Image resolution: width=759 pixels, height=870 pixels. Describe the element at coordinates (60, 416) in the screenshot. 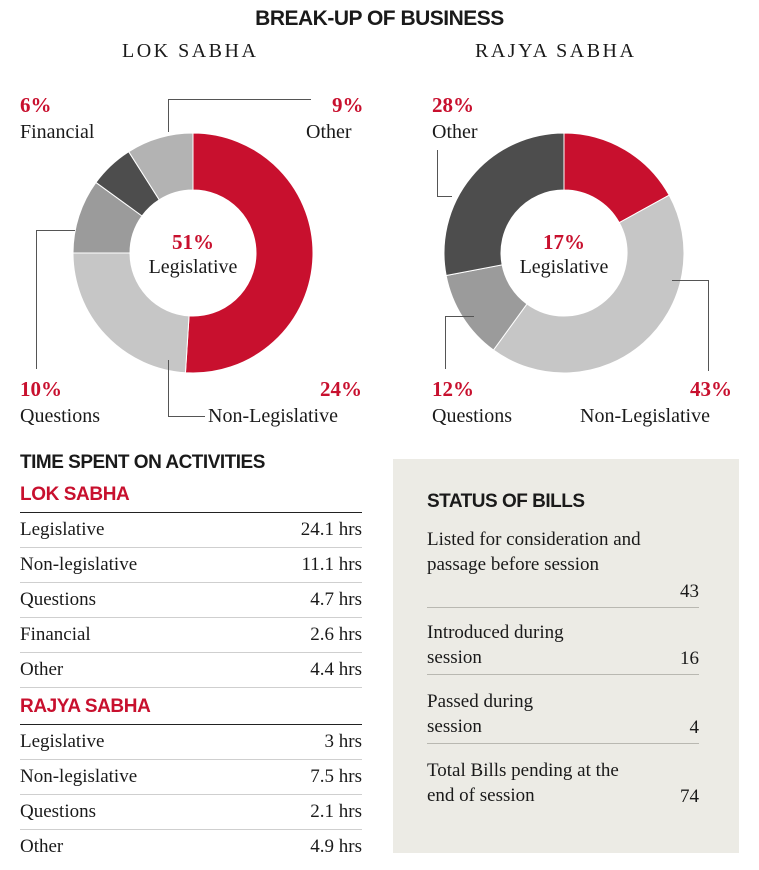

I see `ls-questions-label: Questions` at that location.